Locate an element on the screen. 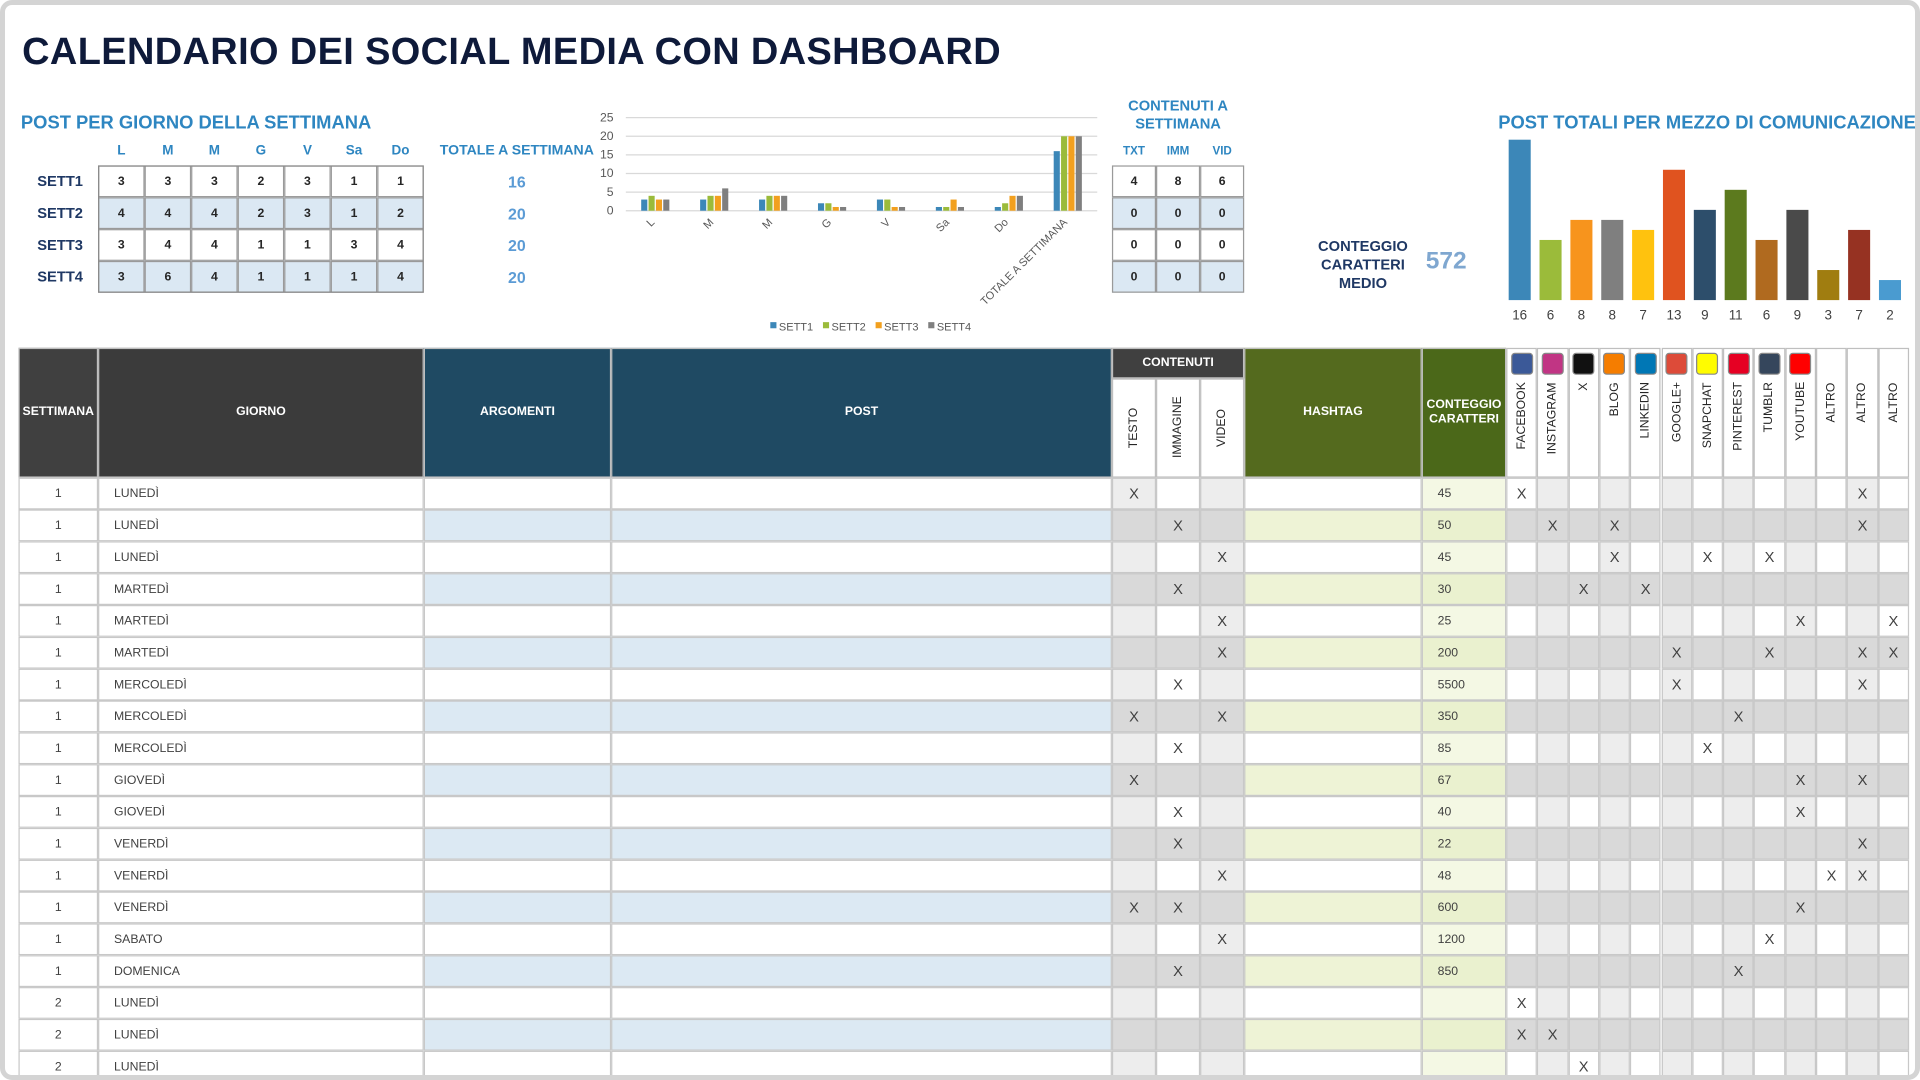 This screenshot has width=1920, height=1080. legend-label: SETT2 is located at coordinates (849, 328).